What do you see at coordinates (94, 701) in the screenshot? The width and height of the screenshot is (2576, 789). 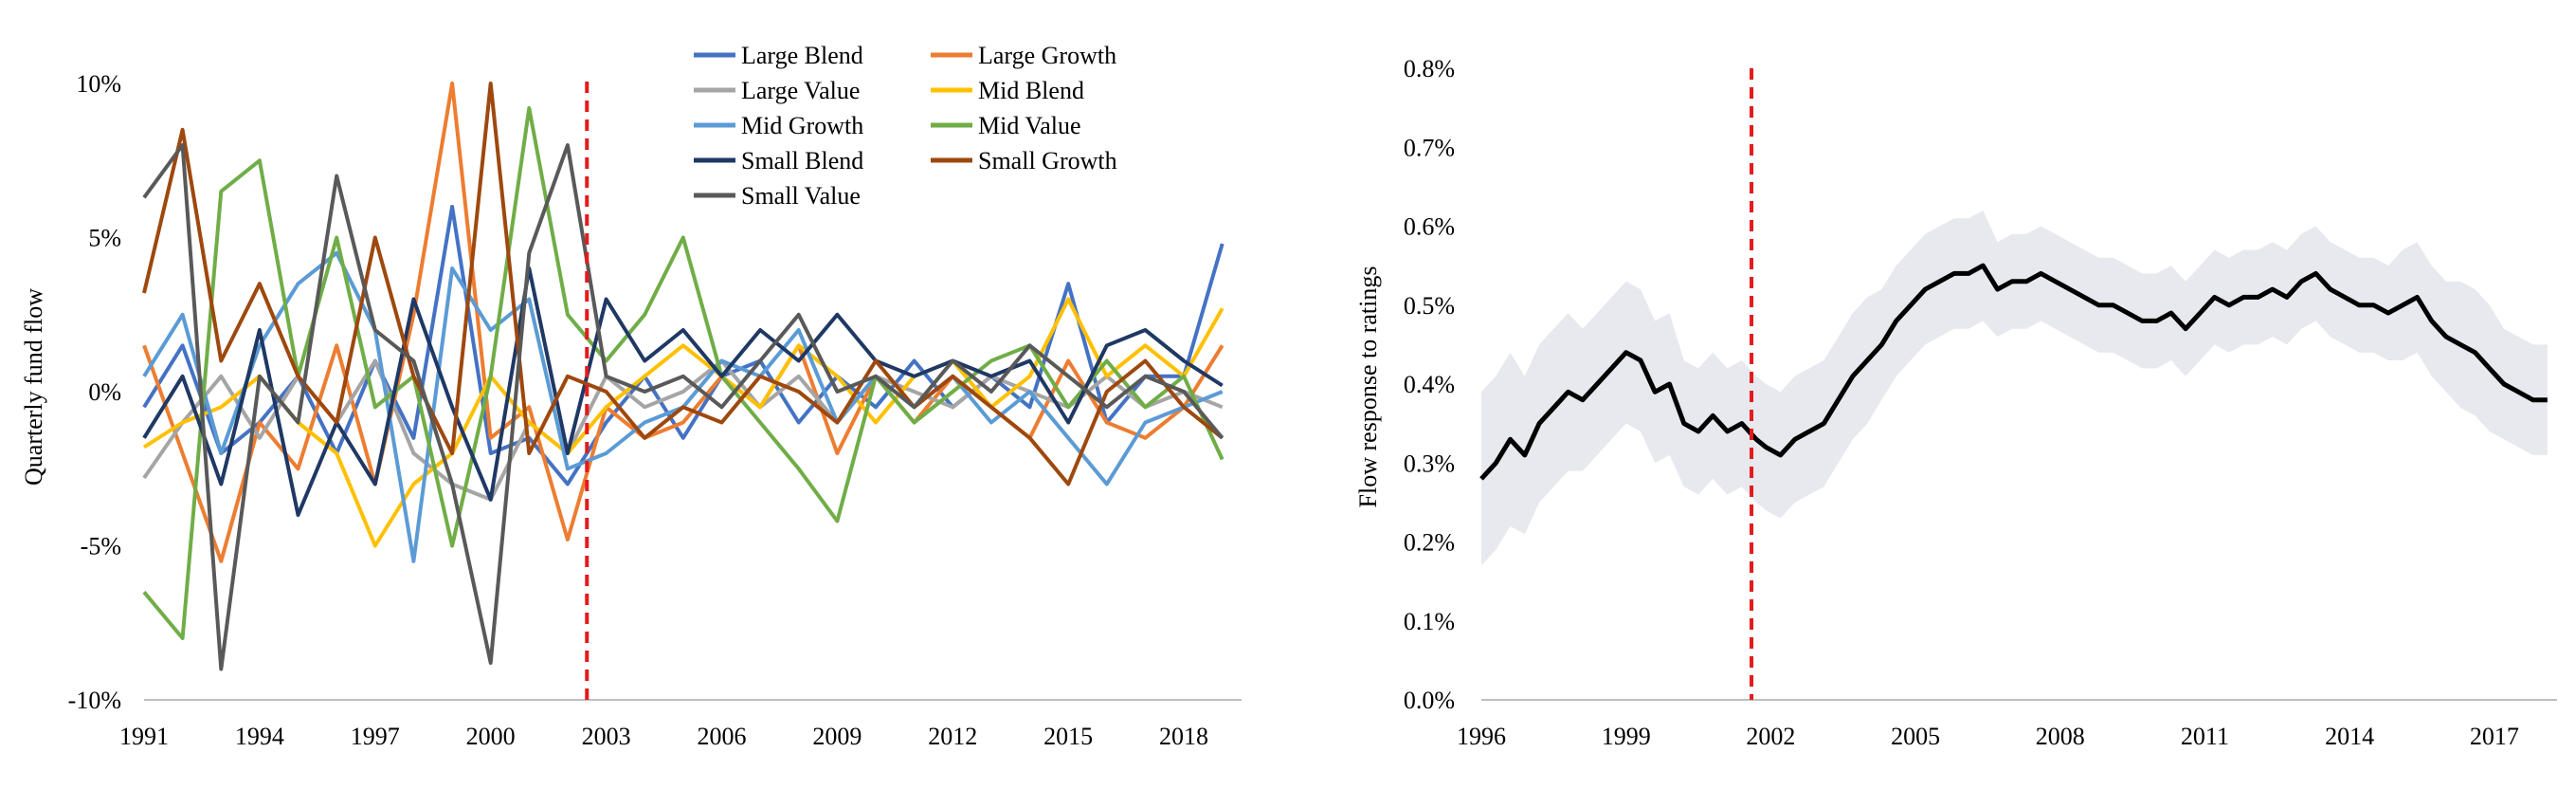 I see `left-y-tick-label: -10%` at bounding box center [94, 701].